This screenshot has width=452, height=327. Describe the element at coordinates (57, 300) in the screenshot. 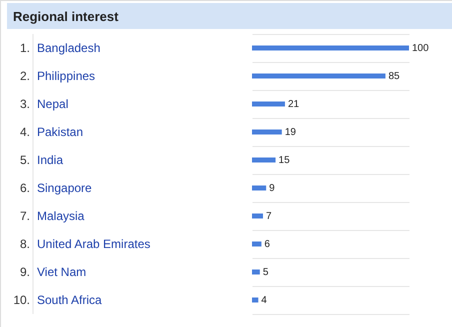

I see `category-label: 10. South Africa` at that location.